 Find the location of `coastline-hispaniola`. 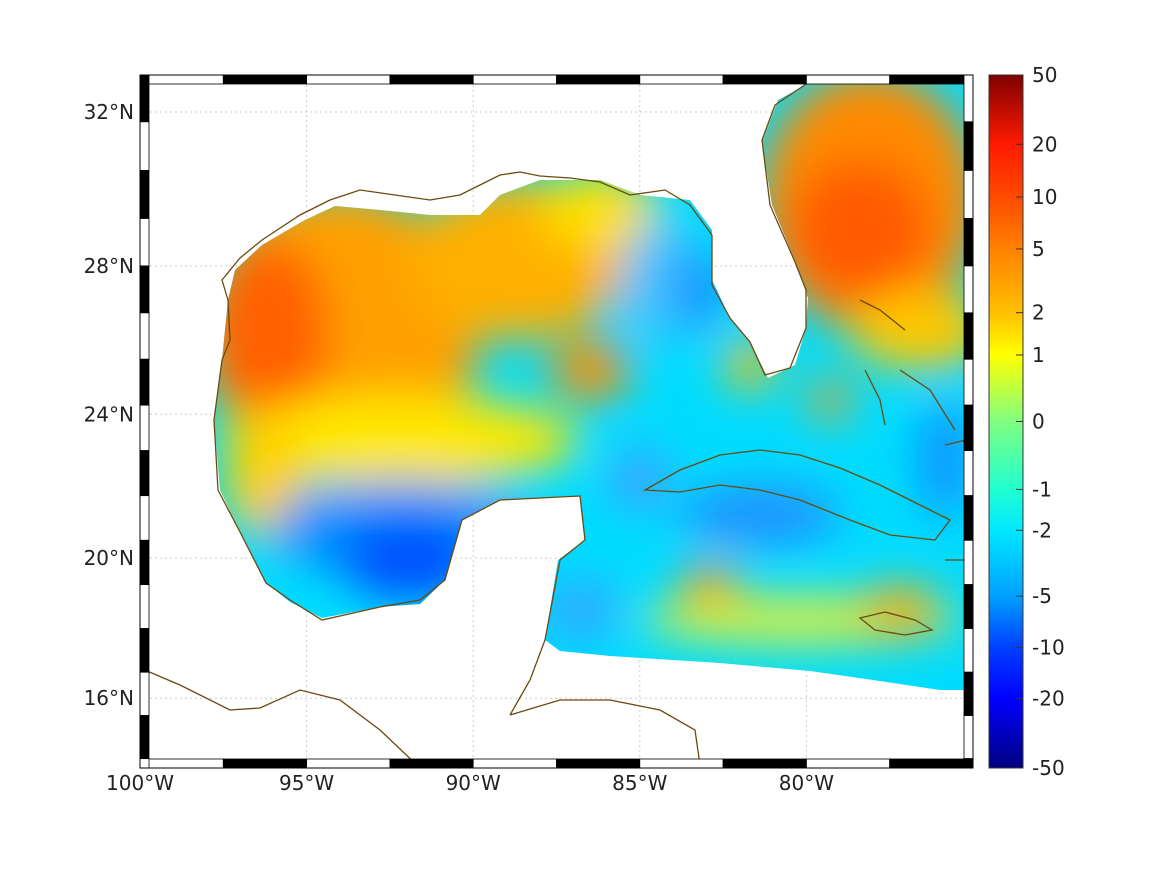

coastline-hispaniola is located at coordinates (955, 500).